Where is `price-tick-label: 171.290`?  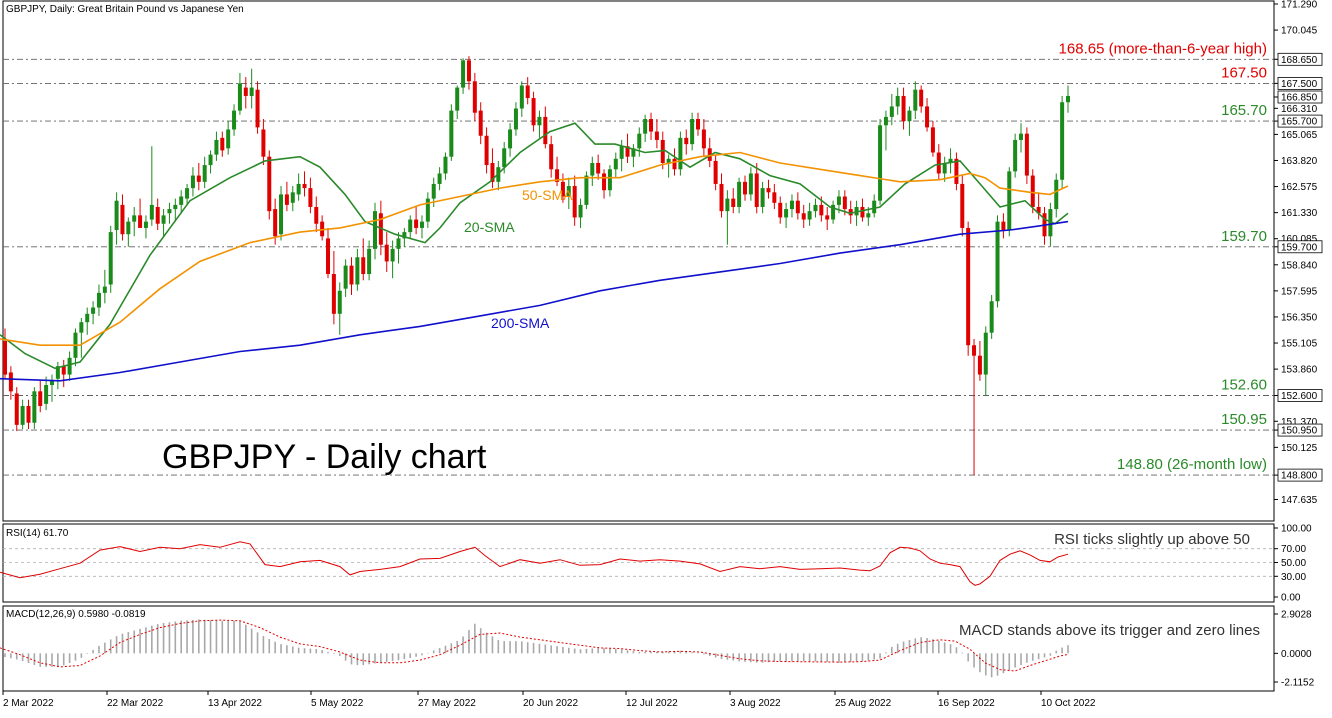 price-tick-label: 171.290 is located at coordinates (1299, 5).